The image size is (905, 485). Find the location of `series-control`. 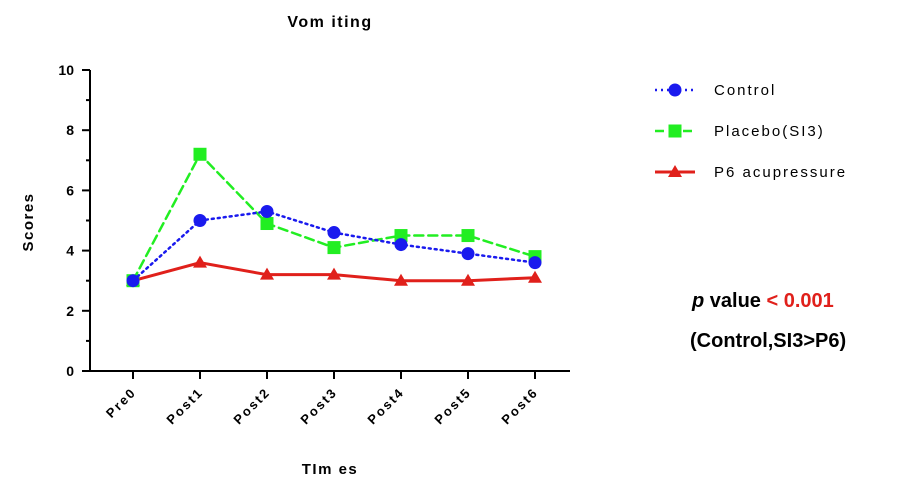

series-control is located at coordinates (334, 246).